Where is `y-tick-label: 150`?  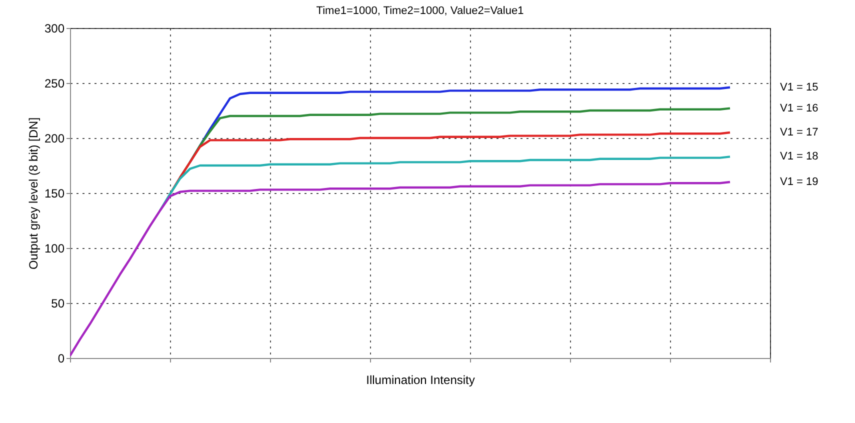
y-tick-label: 150 is located at coordinates (54, 193).